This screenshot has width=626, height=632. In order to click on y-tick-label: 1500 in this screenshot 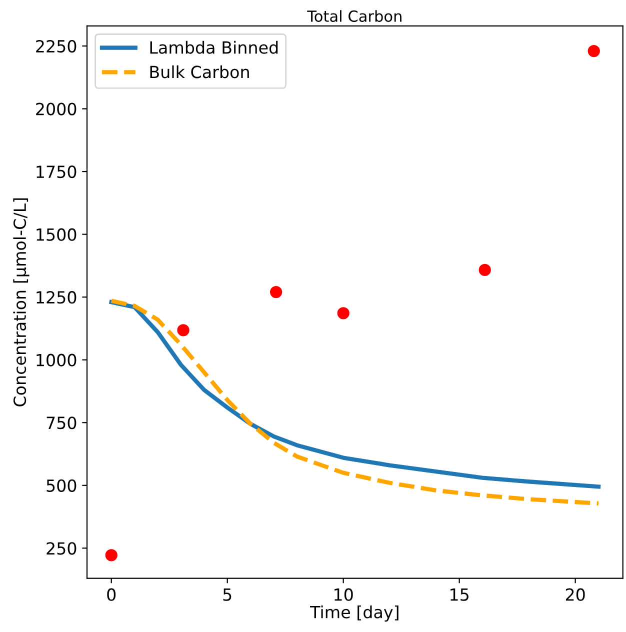, I will do `click(56, 234)`.